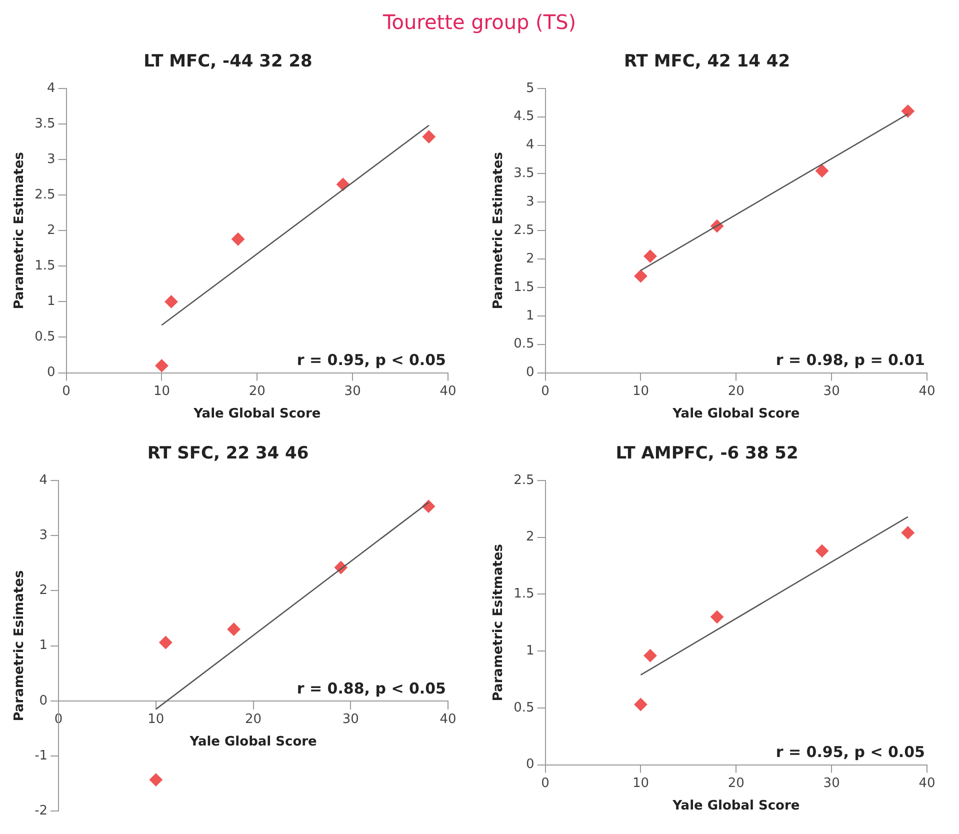 The image size is (959, 834). Describe the element at coordinates (707, 454) in the screenshot. I see `chart-title: LT AMPFC, -6 38 52` at that location.